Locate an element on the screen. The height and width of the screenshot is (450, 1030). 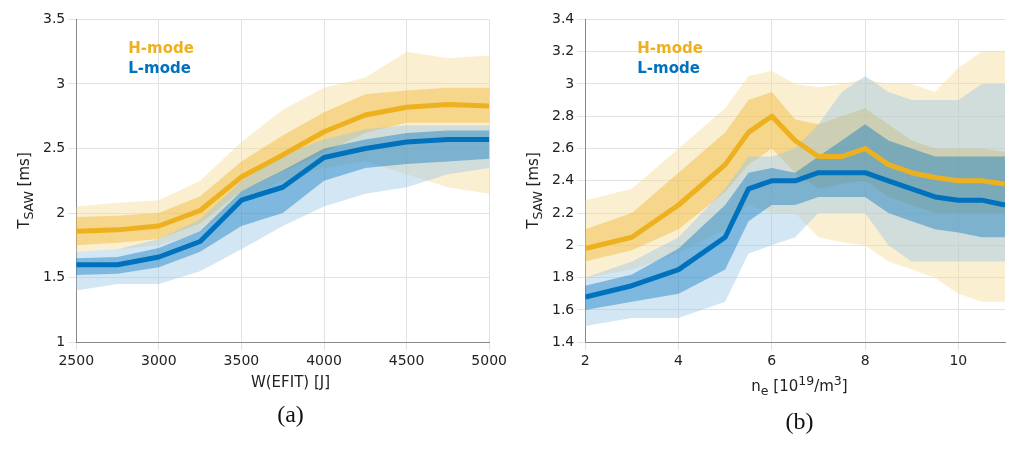
y-tick-label: 2.5 is located at coordinates (53, 147).